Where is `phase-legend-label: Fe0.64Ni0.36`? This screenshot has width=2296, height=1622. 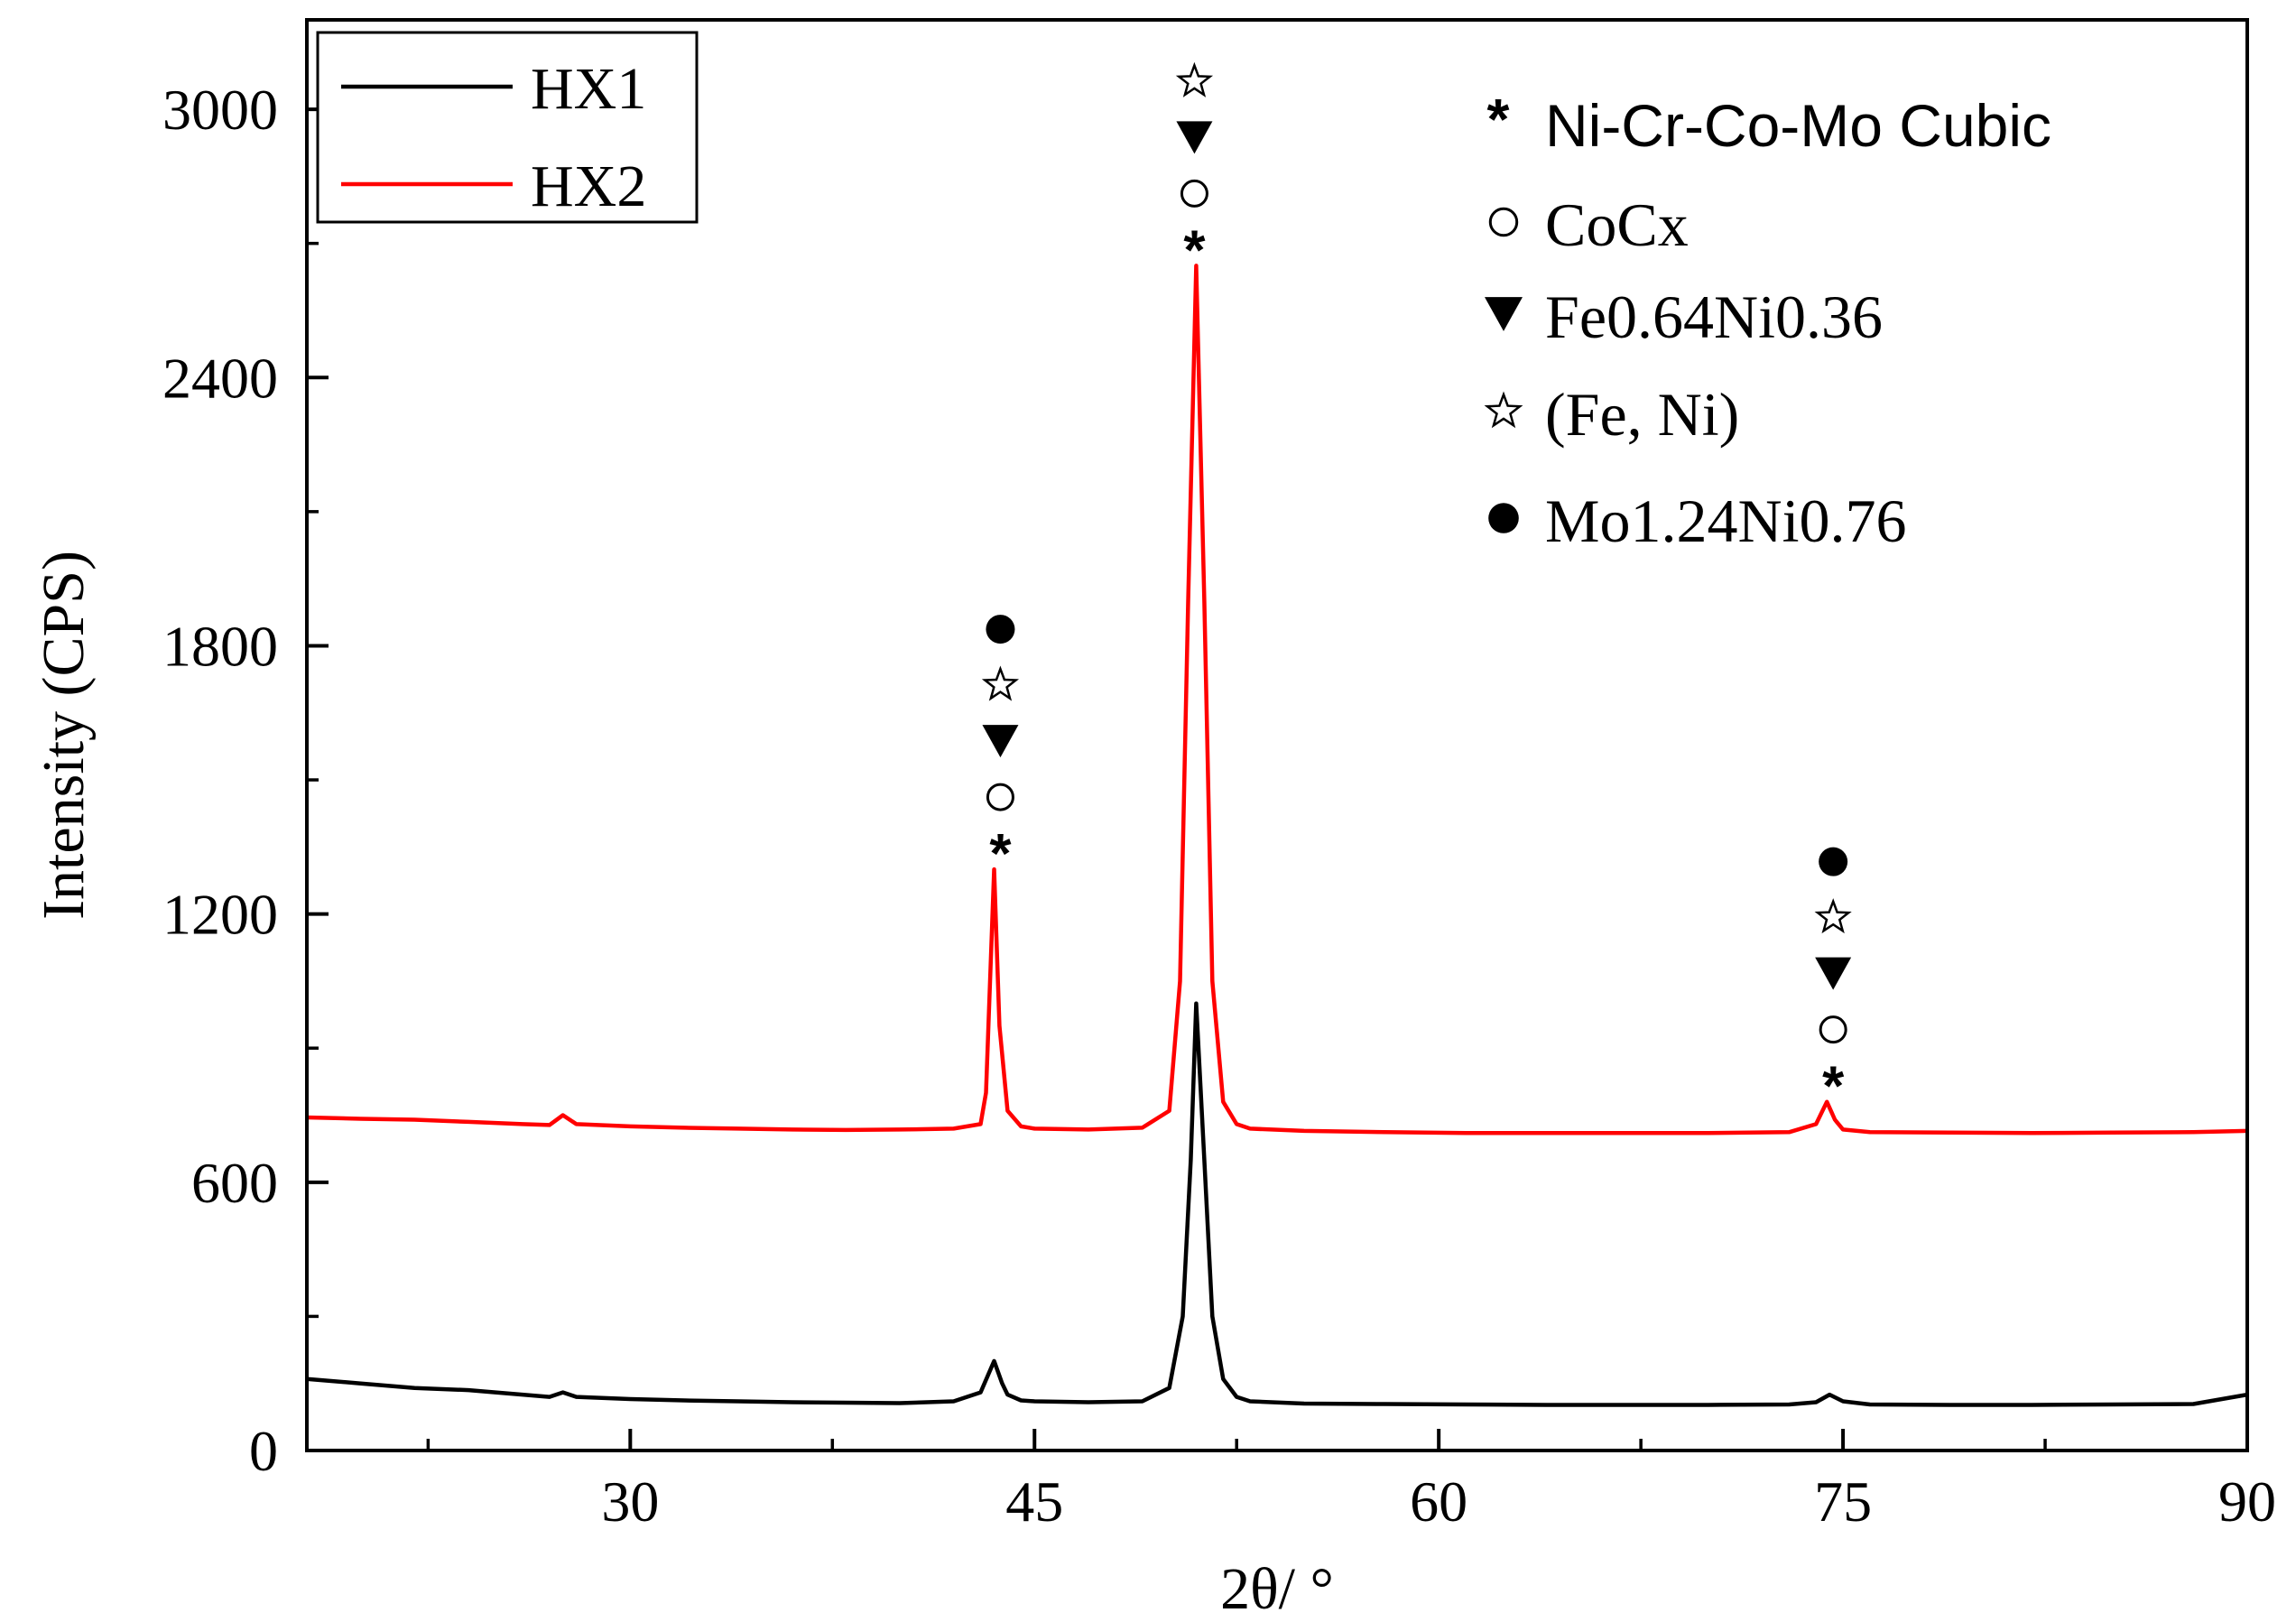
phase-legend-label: Fe0.64Ni0.36 is located at coordinates (1714, 317).